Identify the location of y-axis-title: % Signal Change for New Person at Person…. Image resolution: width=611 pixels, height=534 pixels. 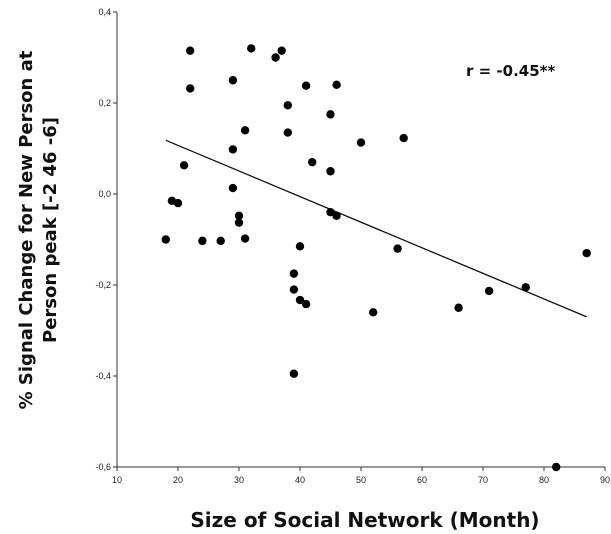
(38, 229).